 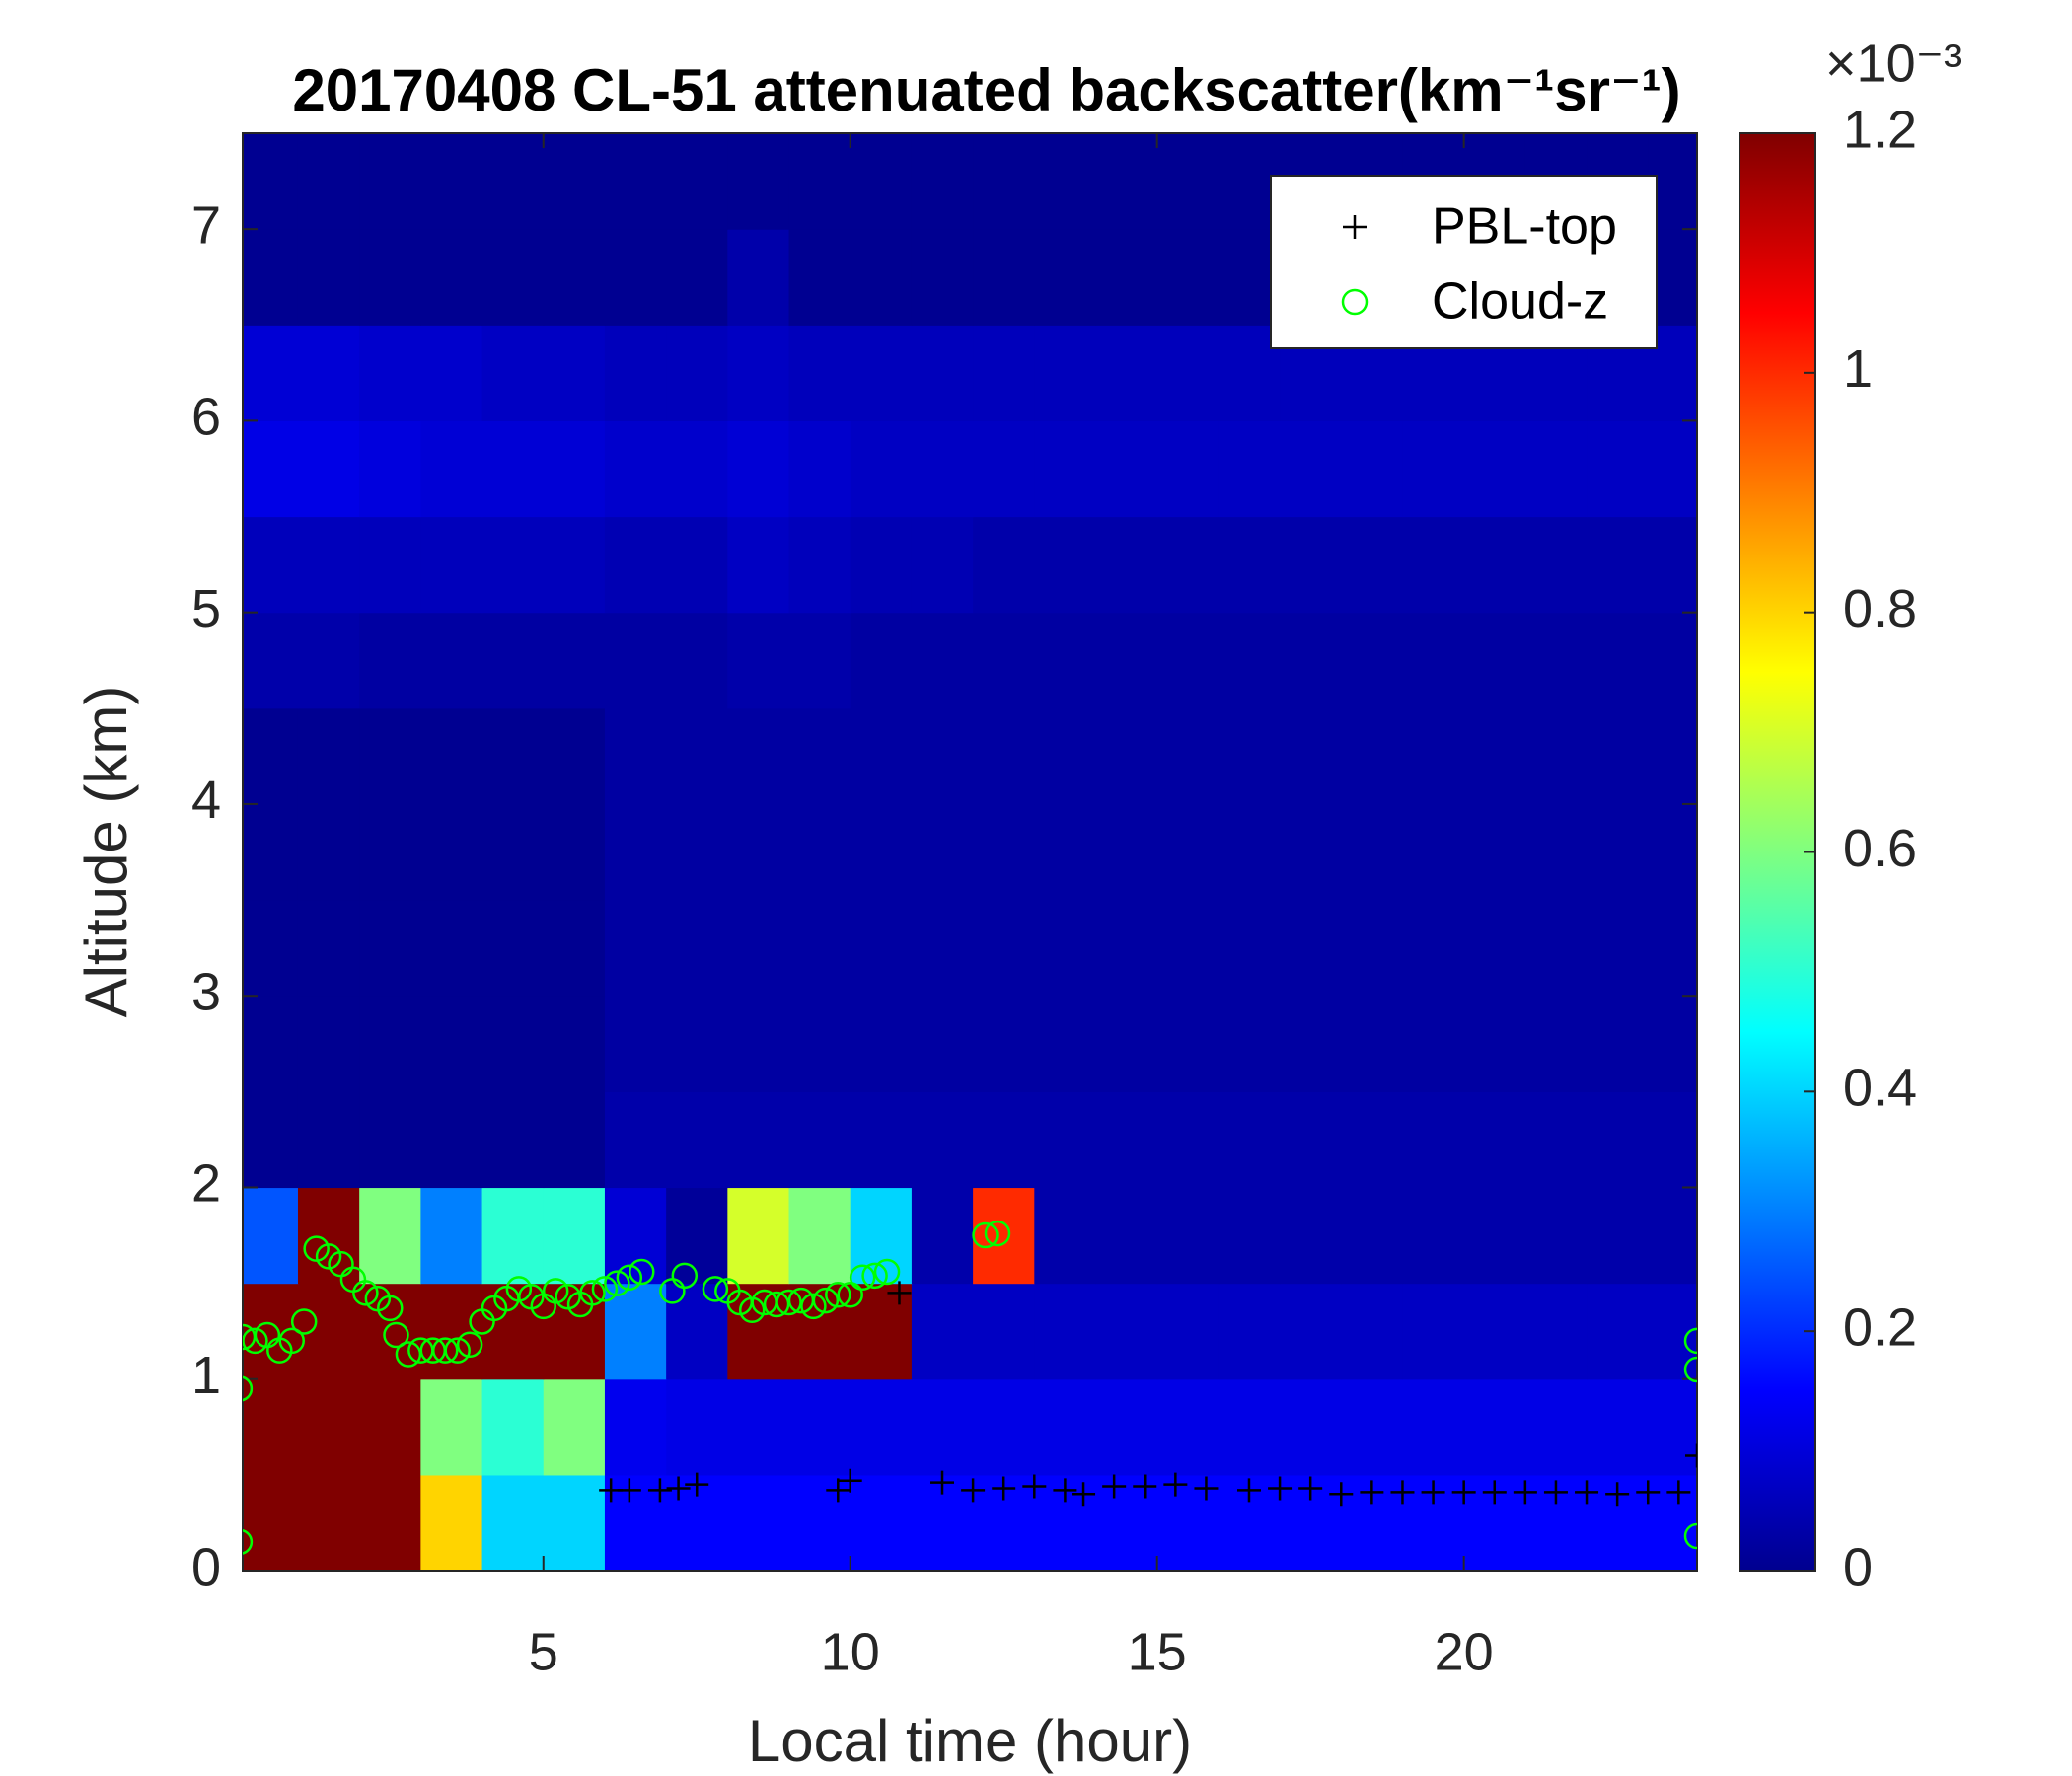 I want to click on x-tick-label: 10, so click(x=851, y=1652).